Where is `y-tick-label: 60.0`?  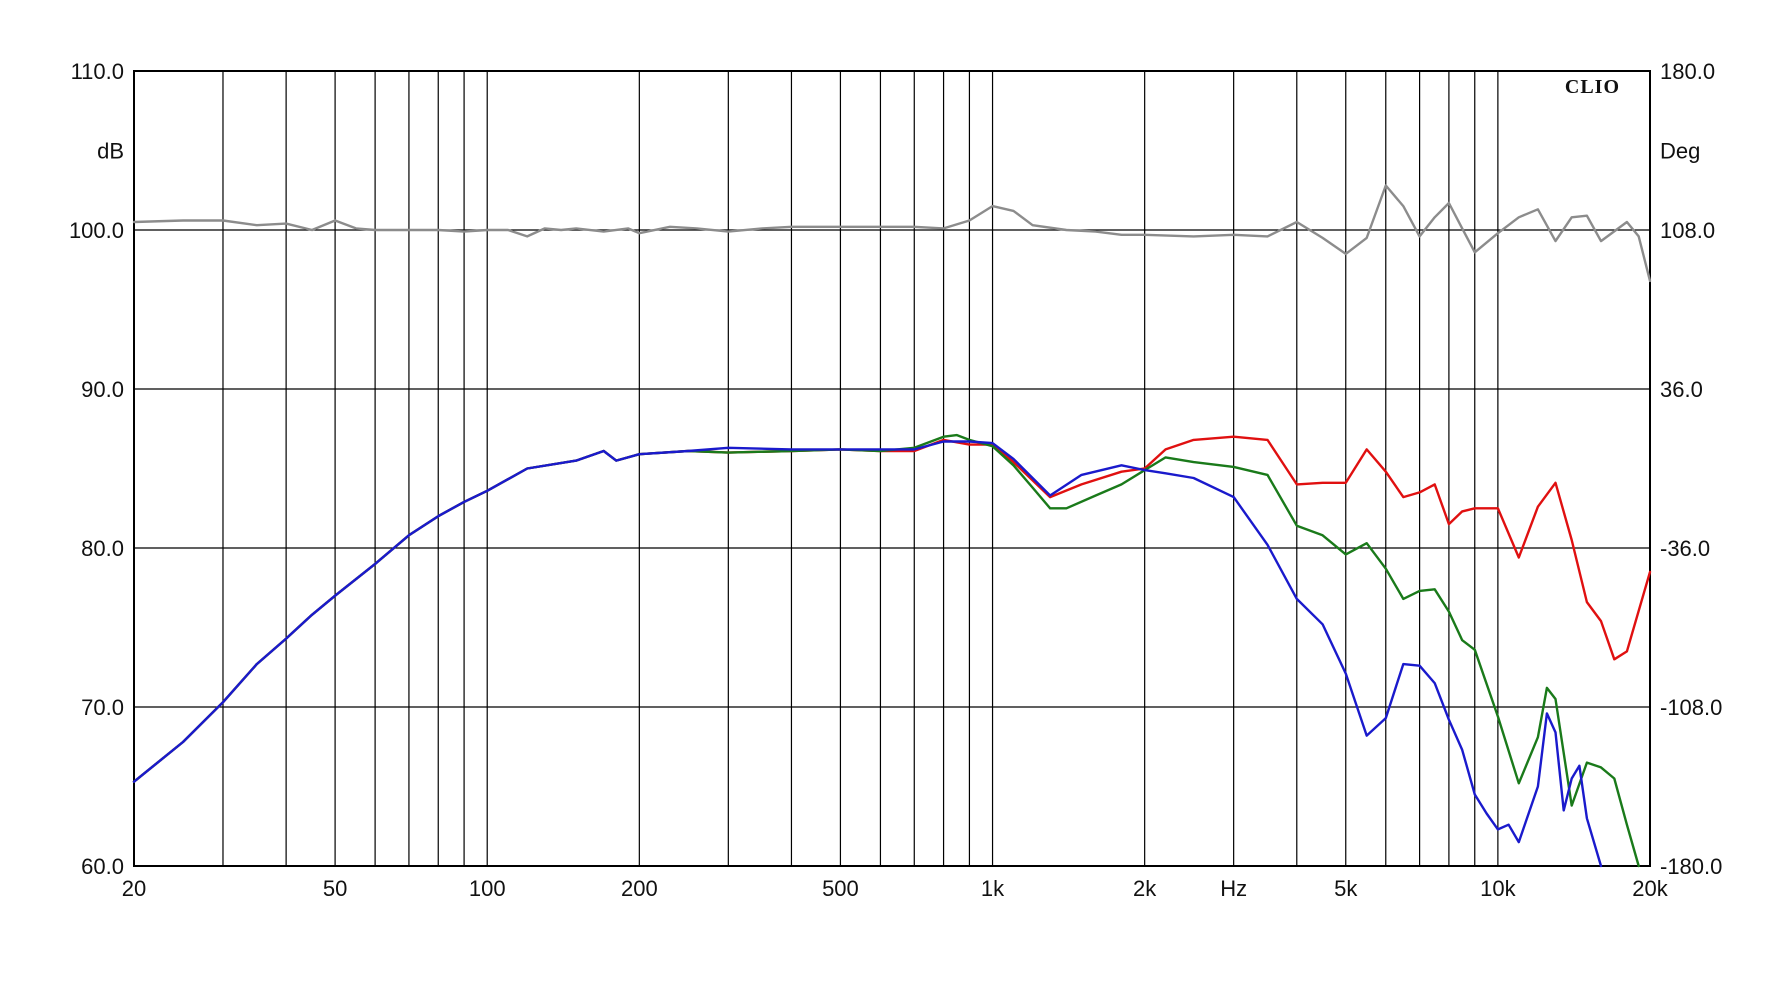 y-tick-label: 60.0 is located at coordinates (102, 866).